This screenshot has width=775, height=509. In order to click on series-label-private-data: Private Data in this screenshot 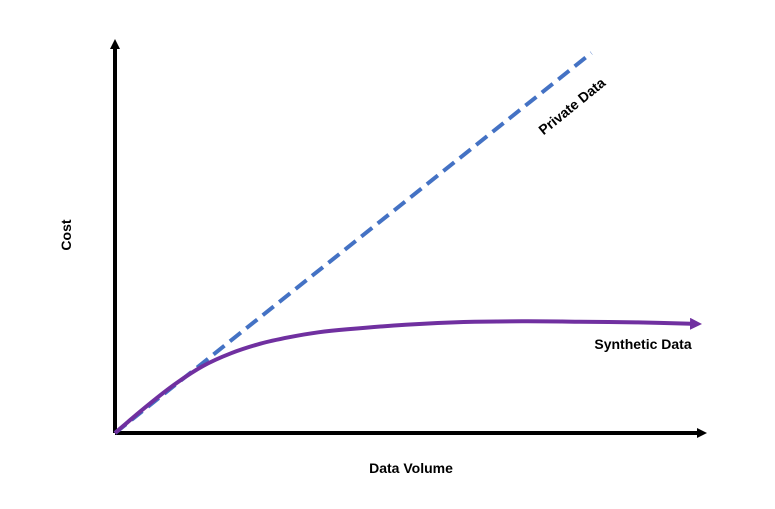, I will do `click(571, 106)`.